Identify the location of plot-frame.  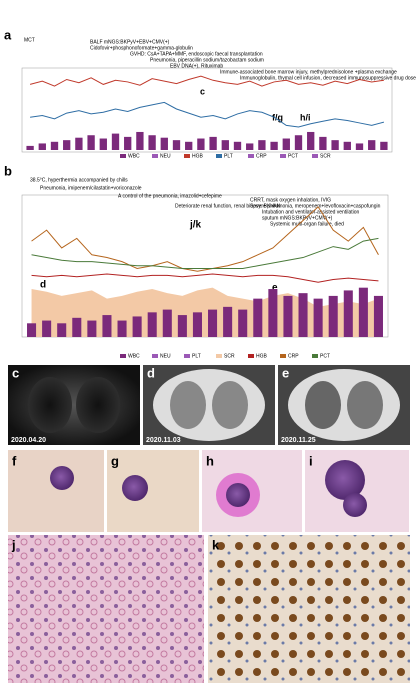
(207, 110).